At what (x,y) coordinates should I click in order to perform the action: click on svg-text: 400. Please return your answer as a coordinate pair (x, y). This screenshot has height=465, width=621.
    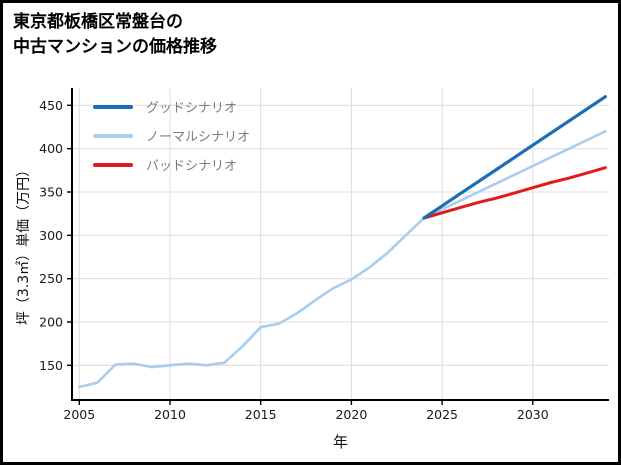
    Looking at the image, I should click on (51, 148).